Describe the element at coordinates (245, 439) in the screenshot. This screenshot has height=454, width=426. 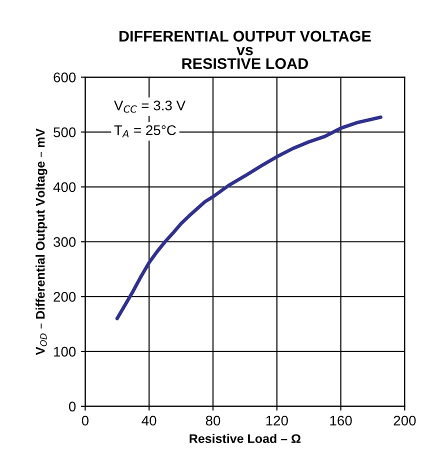
I see `x-axis-title: Resistive Load – Ω` at that location.